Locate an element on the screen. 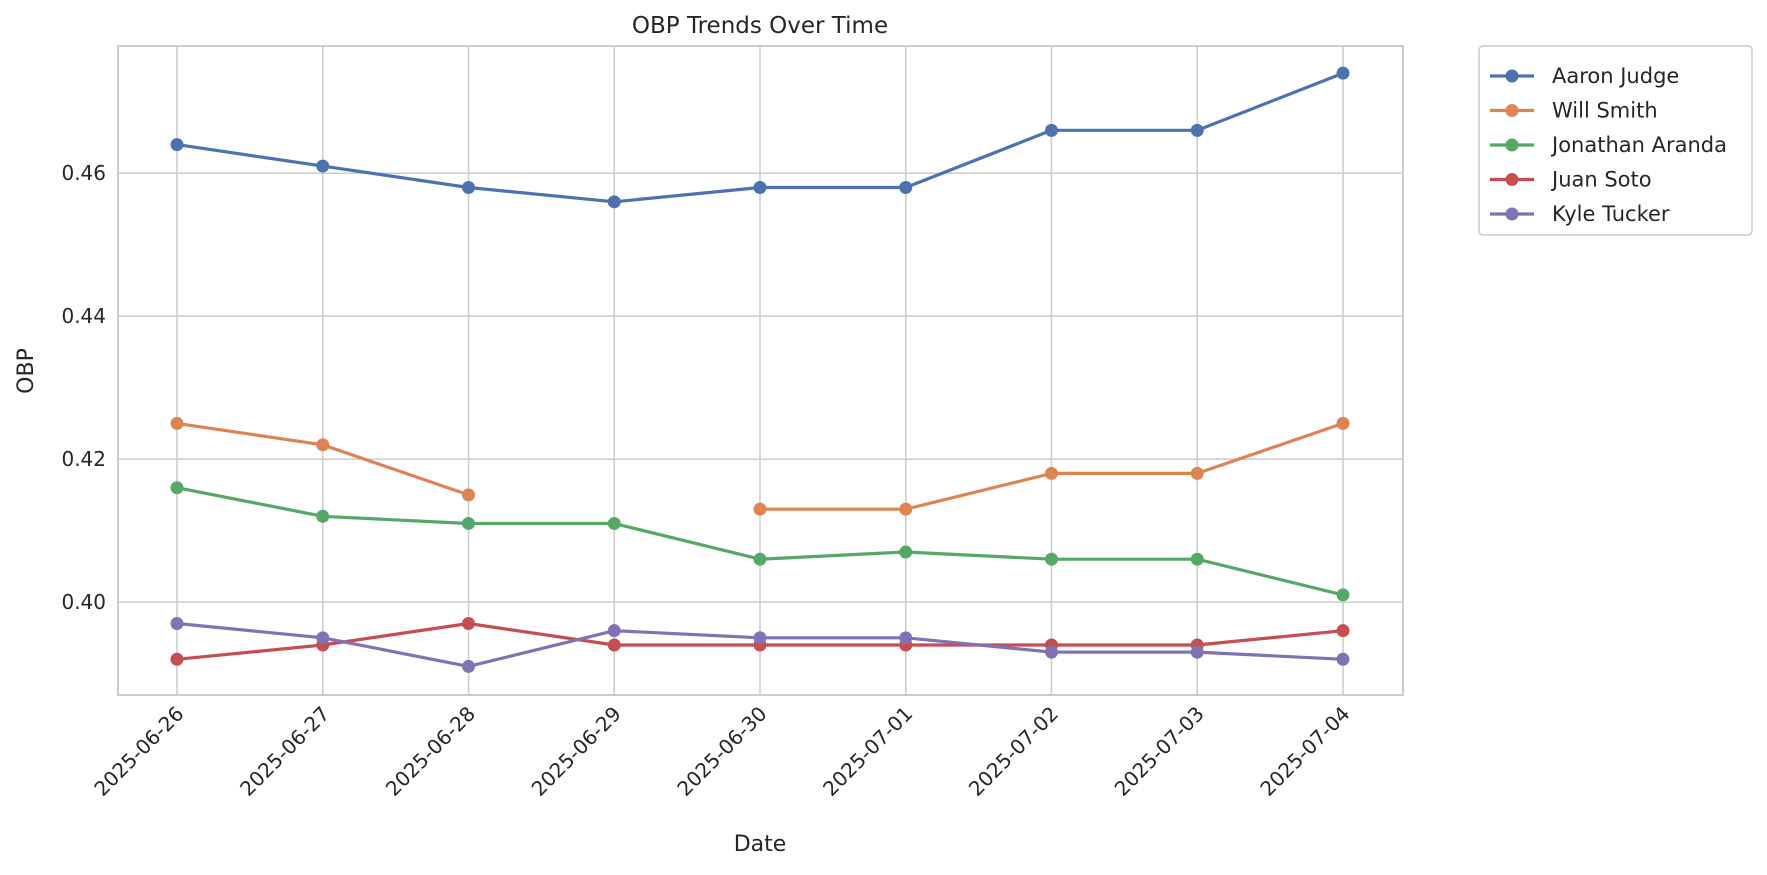 This screenshot has height=875, width=1767. x-tick-label: 2025-06-26 is located at coordinates (138, 751).